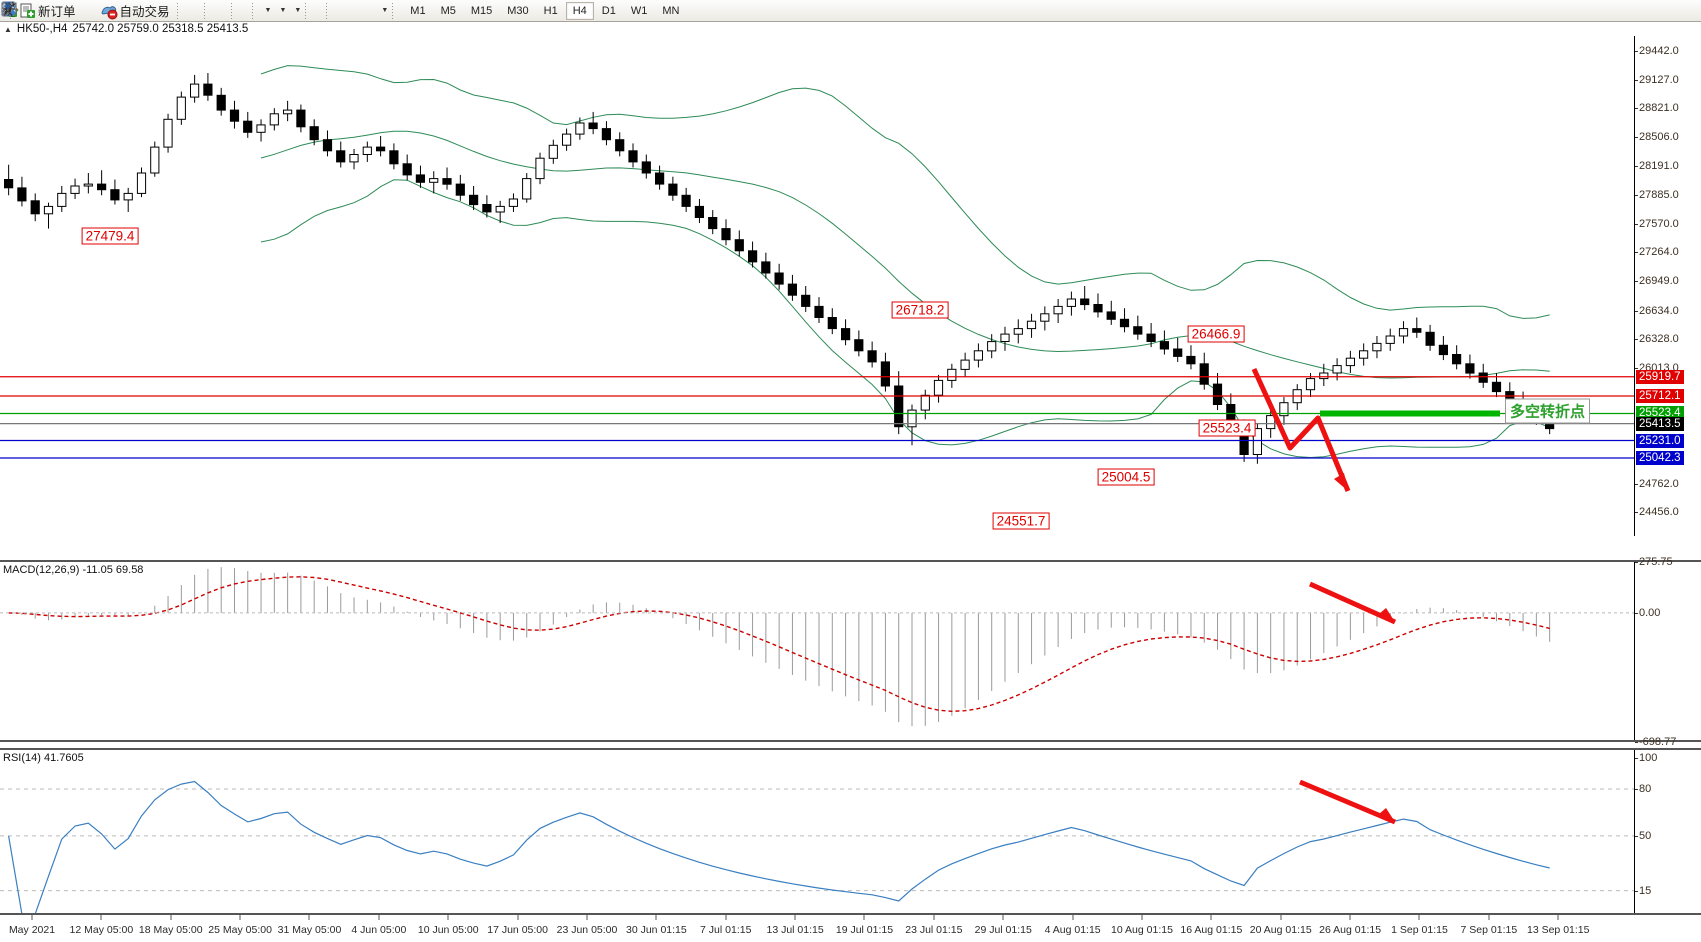 The image size is (1701, 942). I want to click on line-chart-icon, so click(101, 11).